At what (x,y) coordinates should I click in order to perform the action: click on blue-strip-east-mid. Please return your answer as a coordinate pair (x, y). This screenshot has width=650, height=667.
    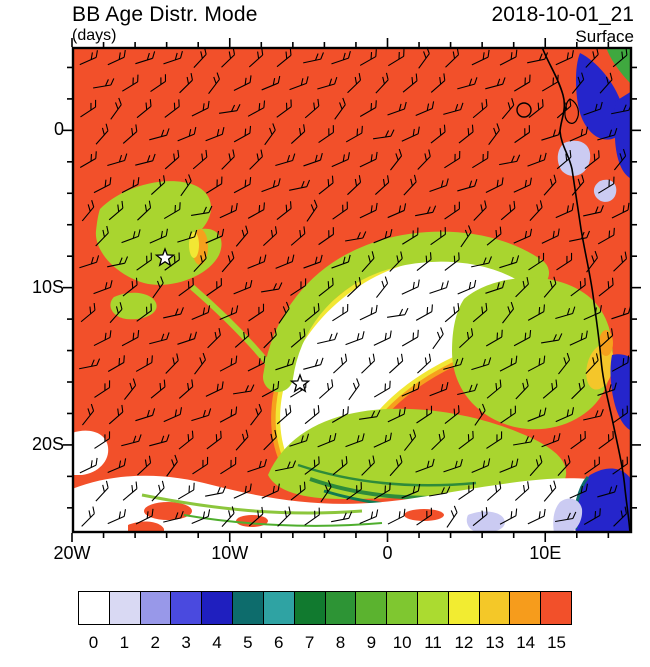
    Looking at the image, I should click on (621, 392).